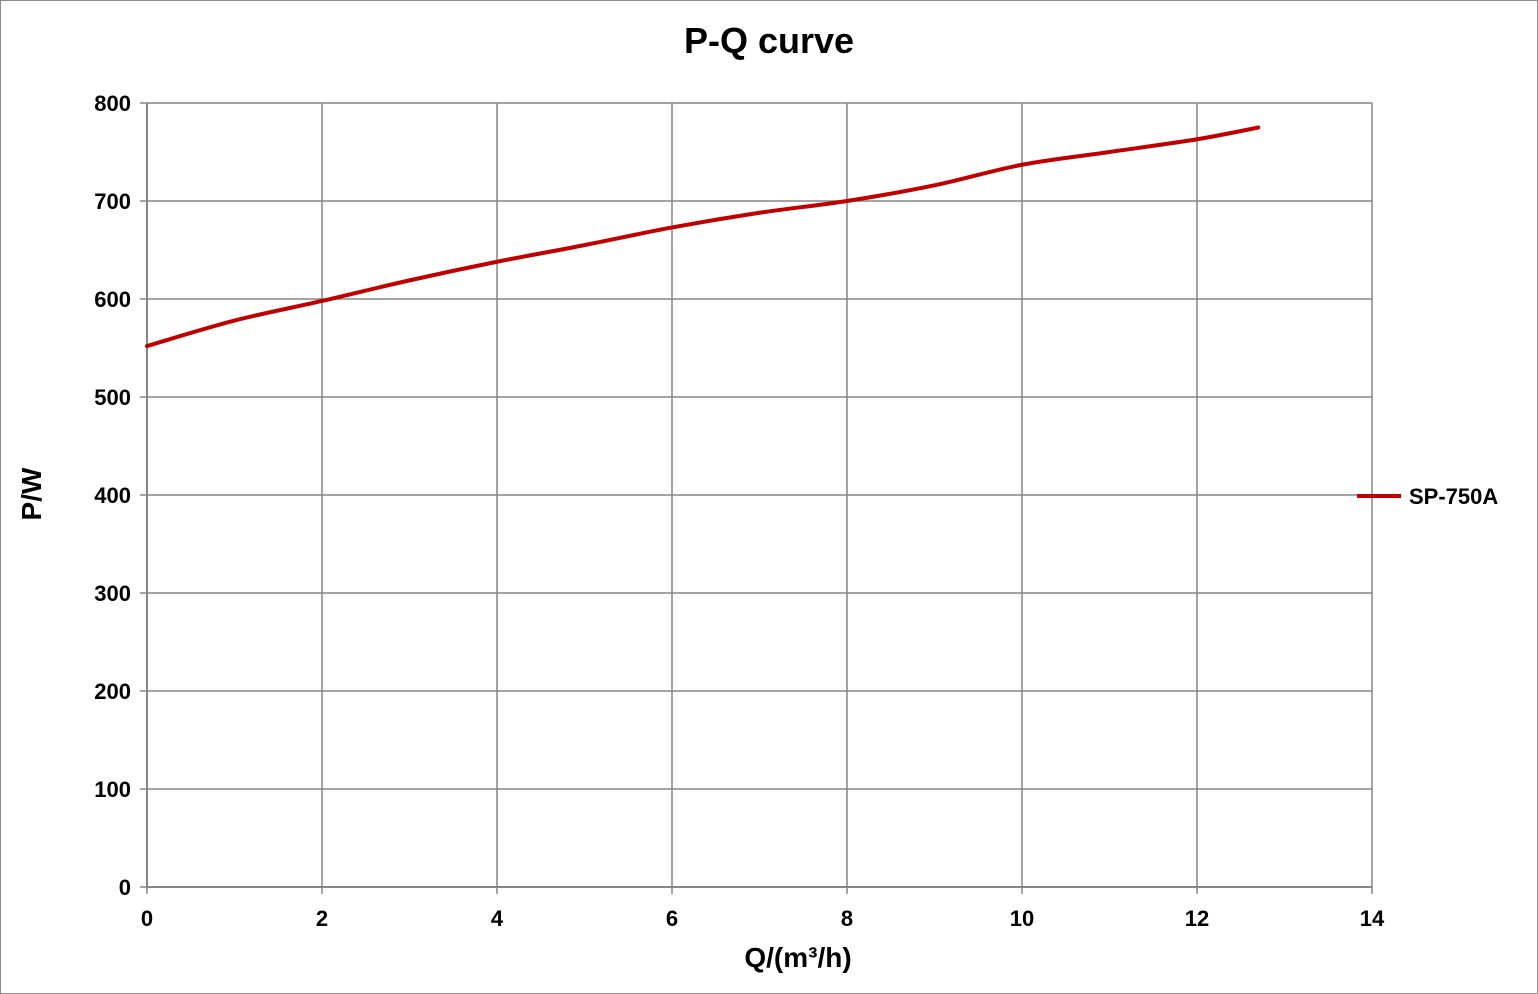 The image size is (1538, 994). I want to click on x-tick-label: 14, so click(1372, 918).